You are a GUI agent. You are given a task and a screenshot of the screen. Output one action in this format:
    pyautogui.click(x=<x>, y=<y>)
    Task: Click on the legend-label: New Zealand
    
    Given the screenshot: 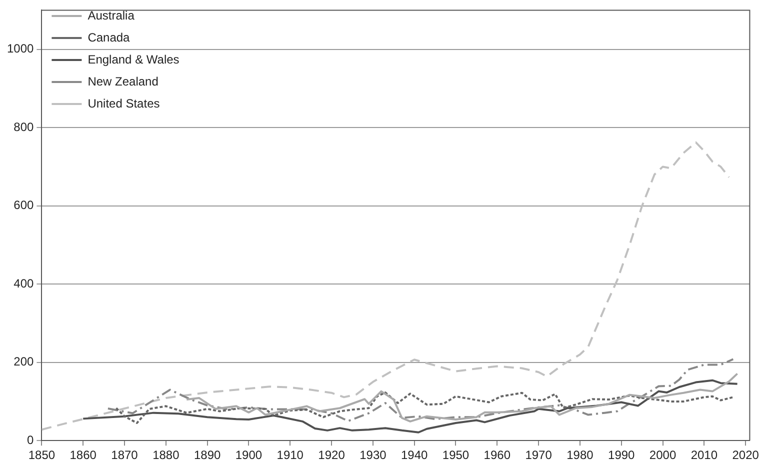 What is the action you would take?
    pyautogui.click(x=123, y=81)
    